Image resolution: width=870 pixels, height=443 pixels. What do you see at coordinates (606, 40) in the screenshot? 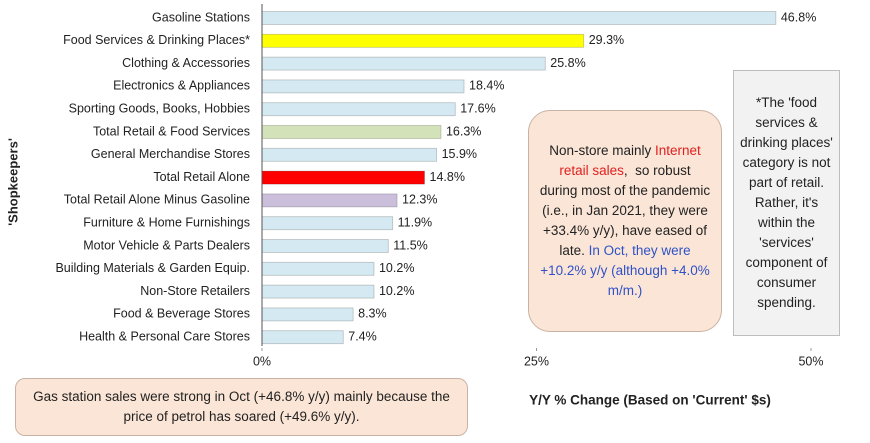
I see `value-label: 29.3%` at bounding box center [606, 40].